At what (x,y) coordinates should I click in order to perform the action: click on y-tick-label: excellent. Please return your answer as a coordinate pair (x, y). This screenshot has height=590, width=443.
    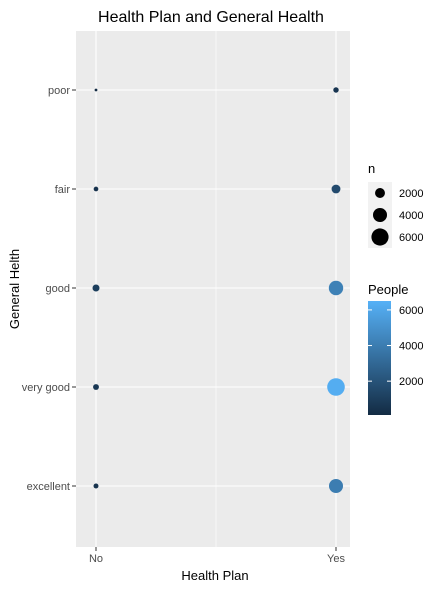
    Looking at the image, I should click on (48, 487).